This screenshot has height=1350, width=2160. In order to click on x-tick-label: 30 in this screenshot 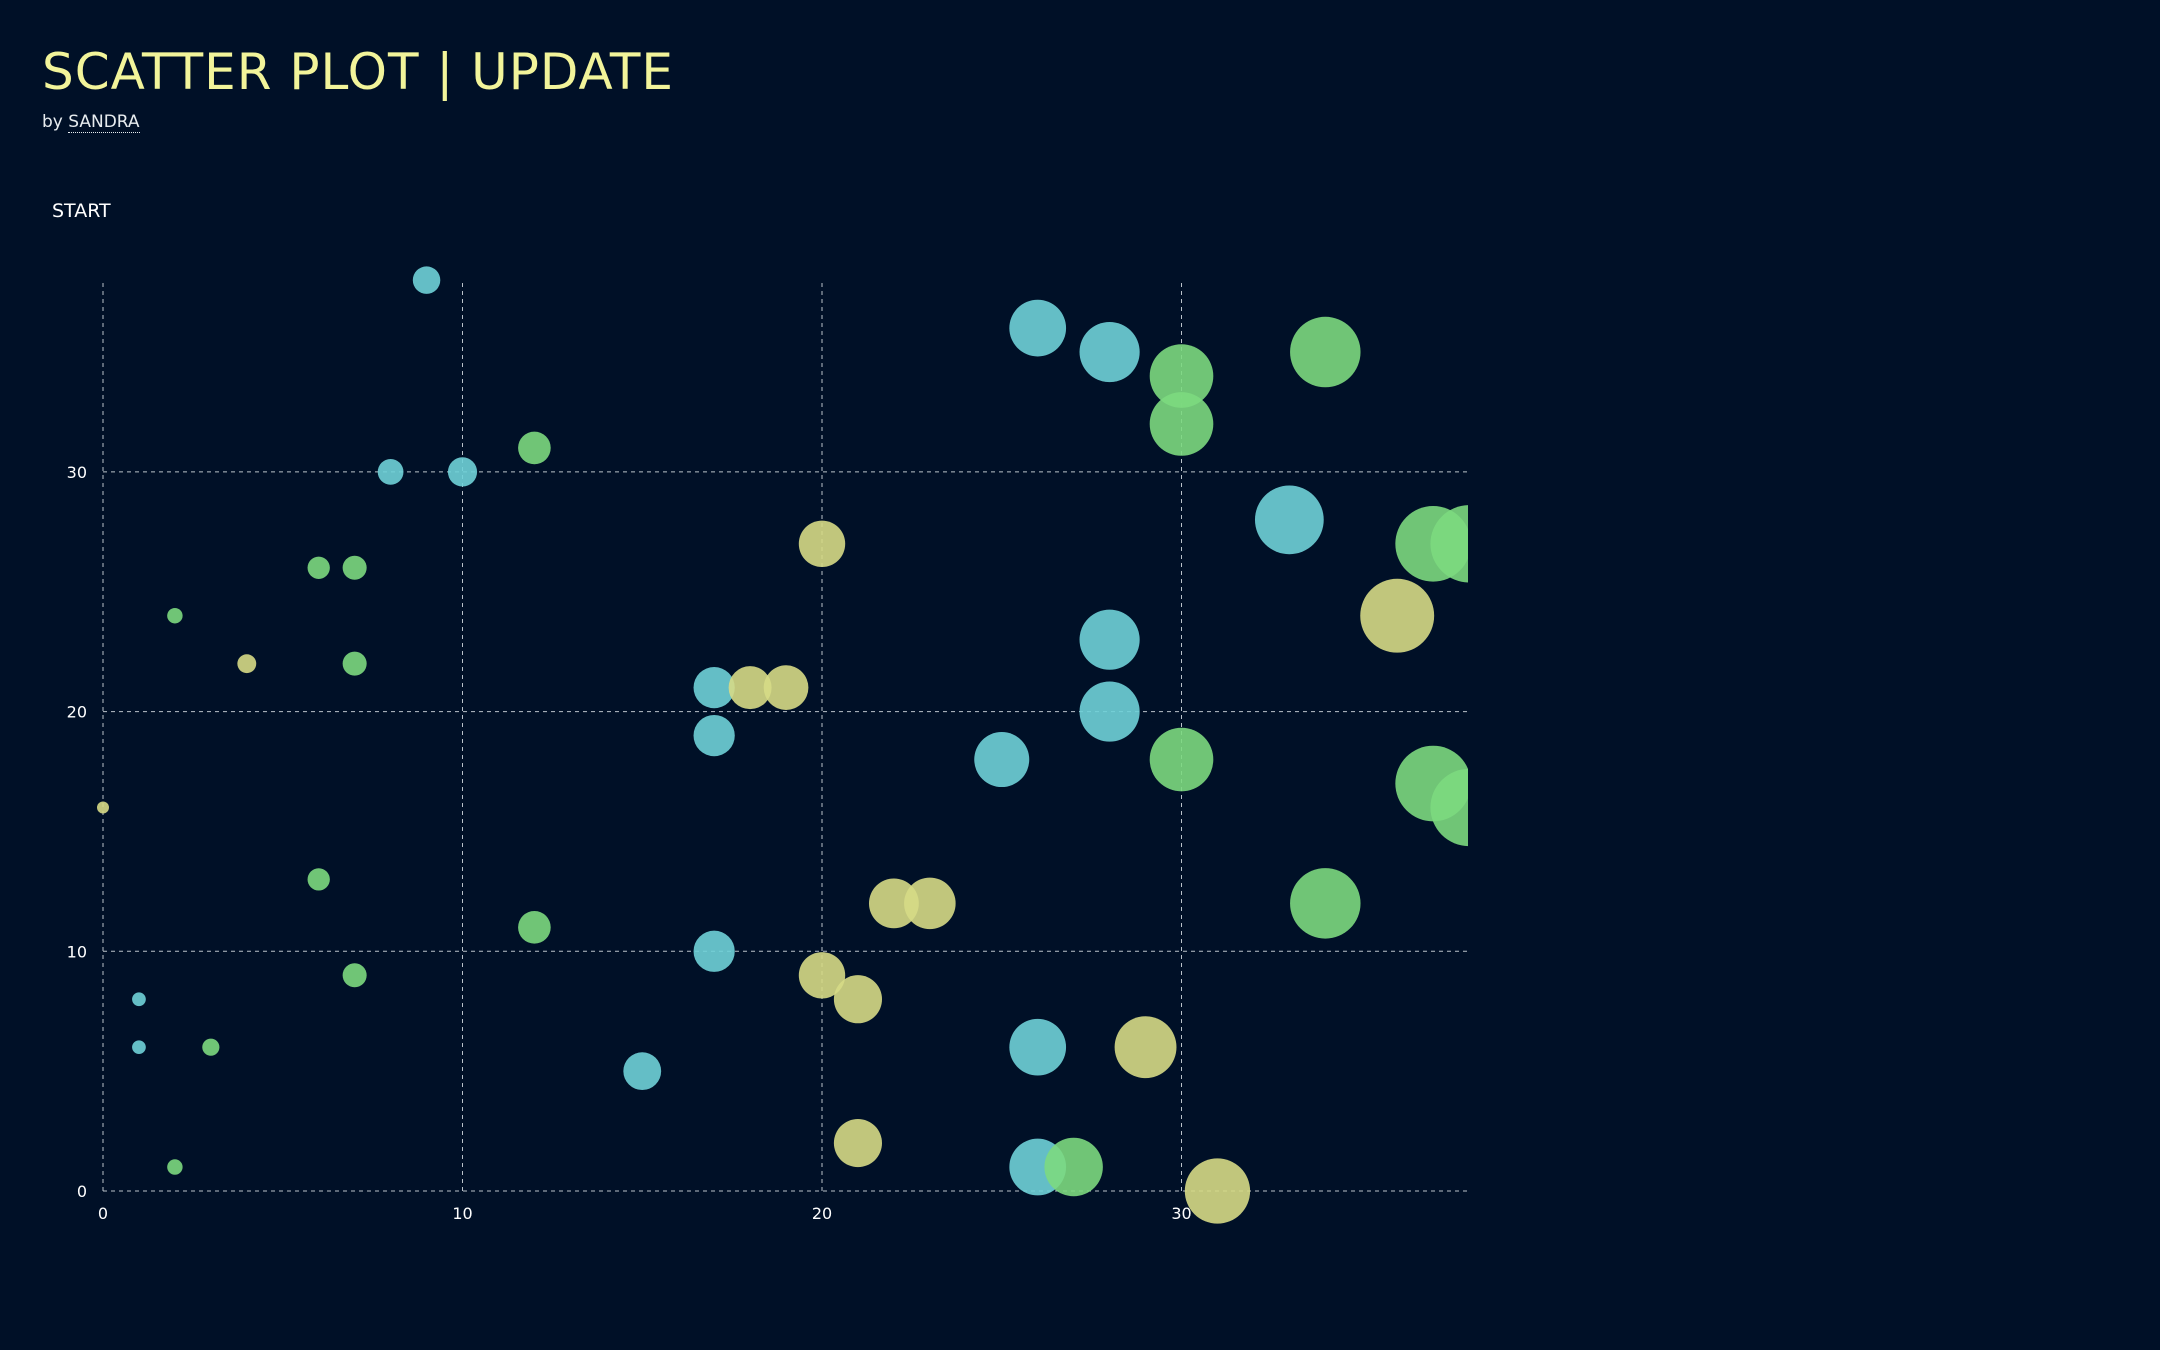, I will do `click(1181, 1213)`.